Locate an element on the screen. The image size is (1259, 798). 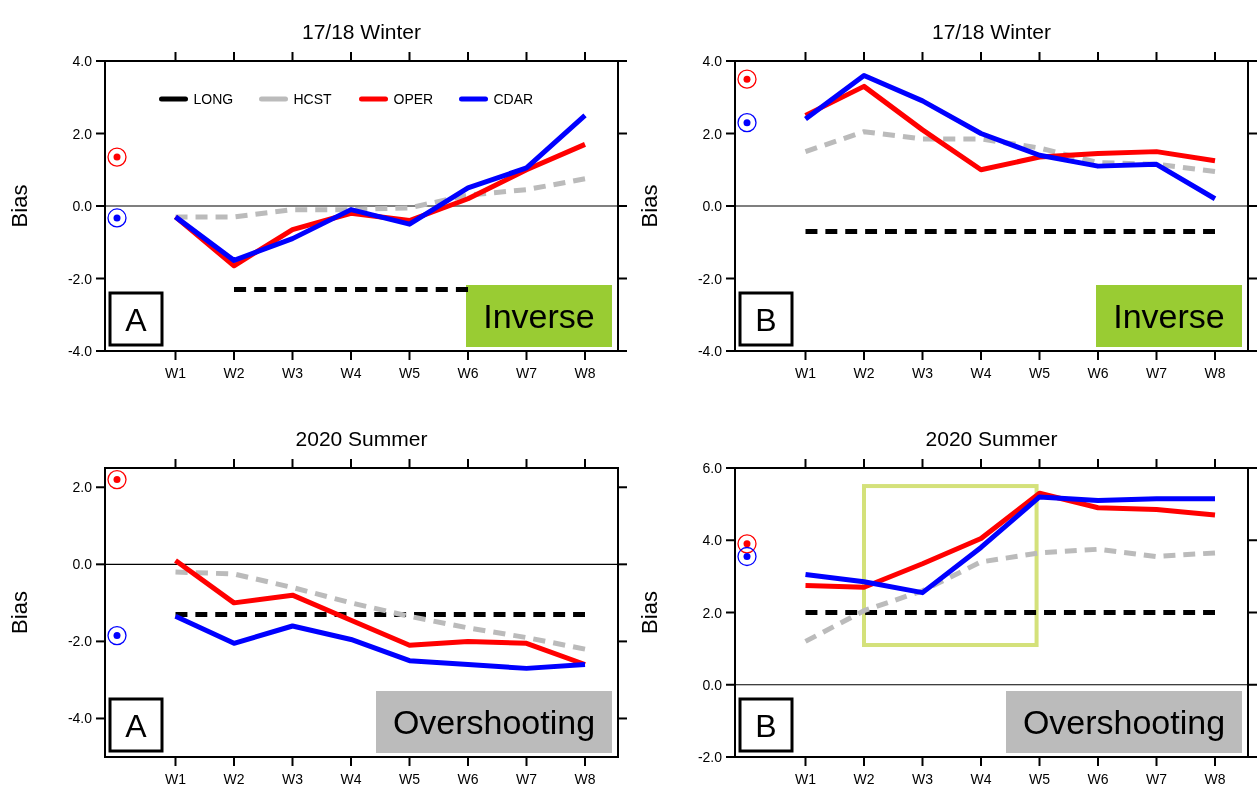
legend-label: HCST is located at coordinates (313, 99).